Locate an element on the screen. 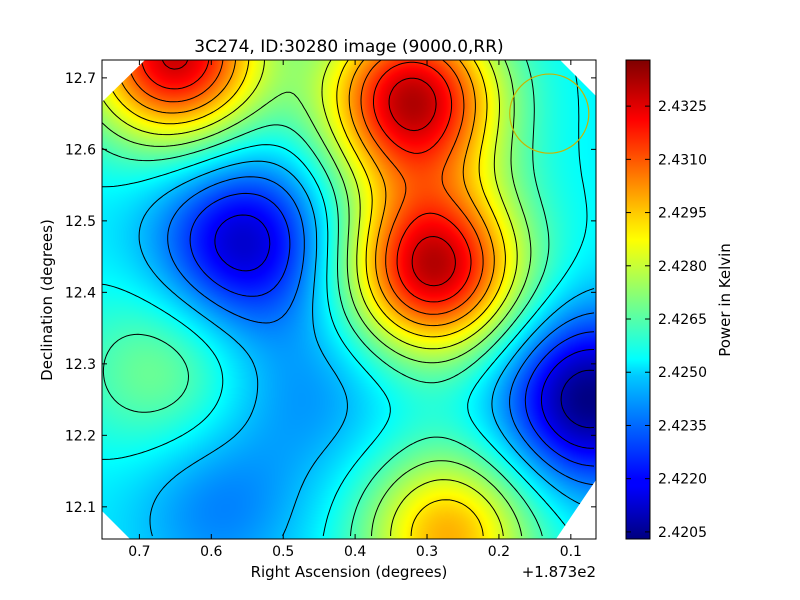 Image resolution: width=800 pixels, height=600 pixels. colorbar-tick-label: 2.4220 is located at coordinates (682, 480).